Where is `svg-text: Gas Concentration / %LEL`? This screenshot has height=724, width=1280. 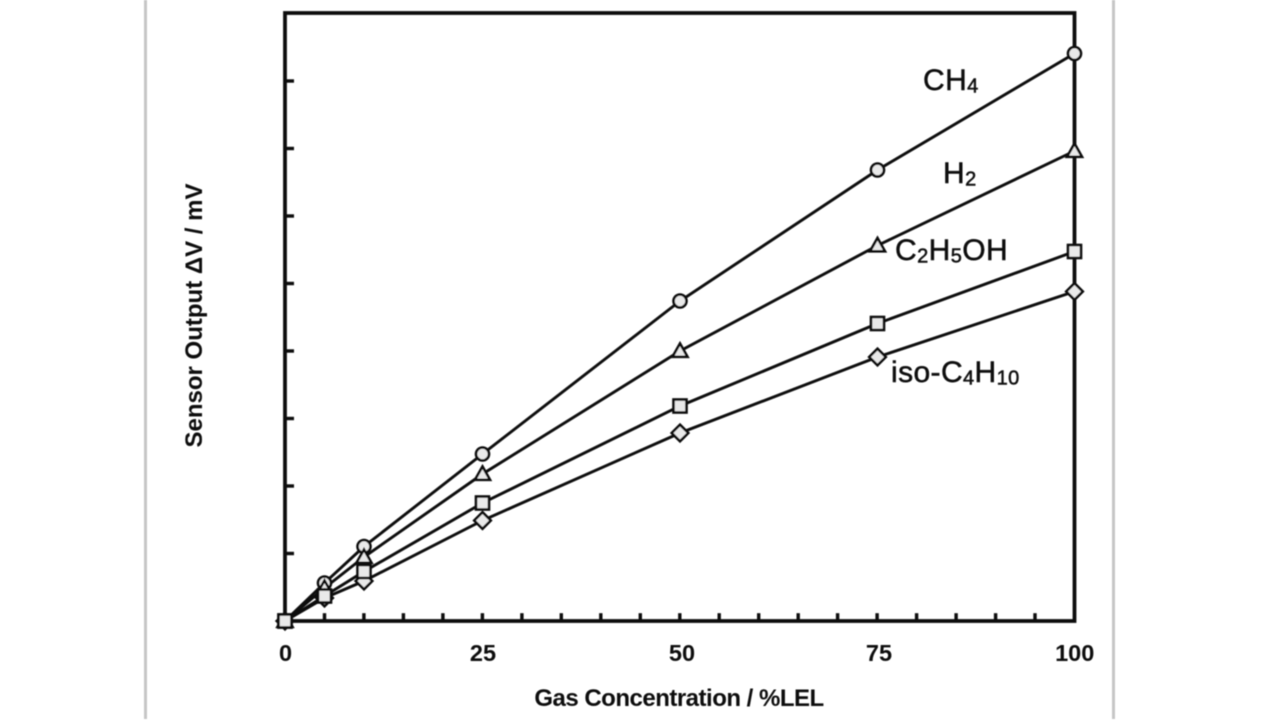 svg-text: Gas Concentration / %LEL is located at coordinates (678, 698).